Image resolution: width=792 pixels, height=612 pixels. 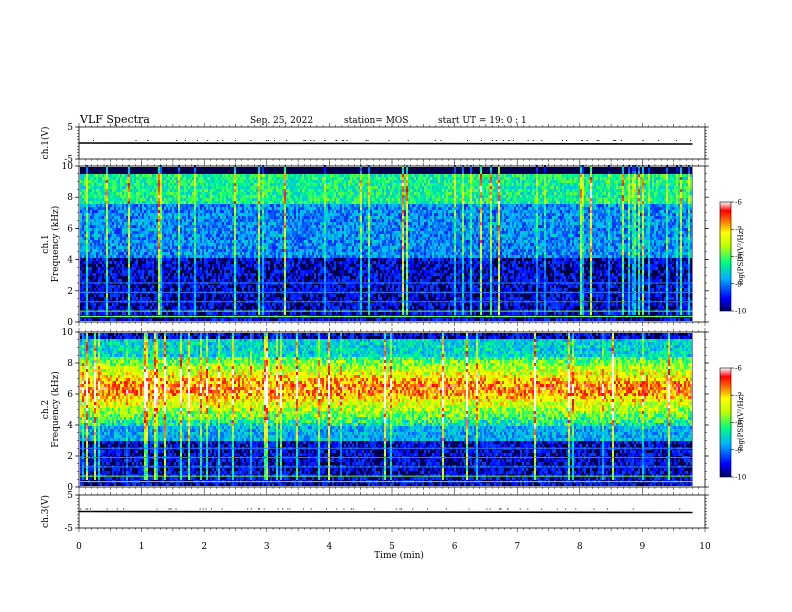 What do you see at coordinates (643, 547) in the screenshot?
I see `x-tick-label: 9` at bounding box center [643, 547].